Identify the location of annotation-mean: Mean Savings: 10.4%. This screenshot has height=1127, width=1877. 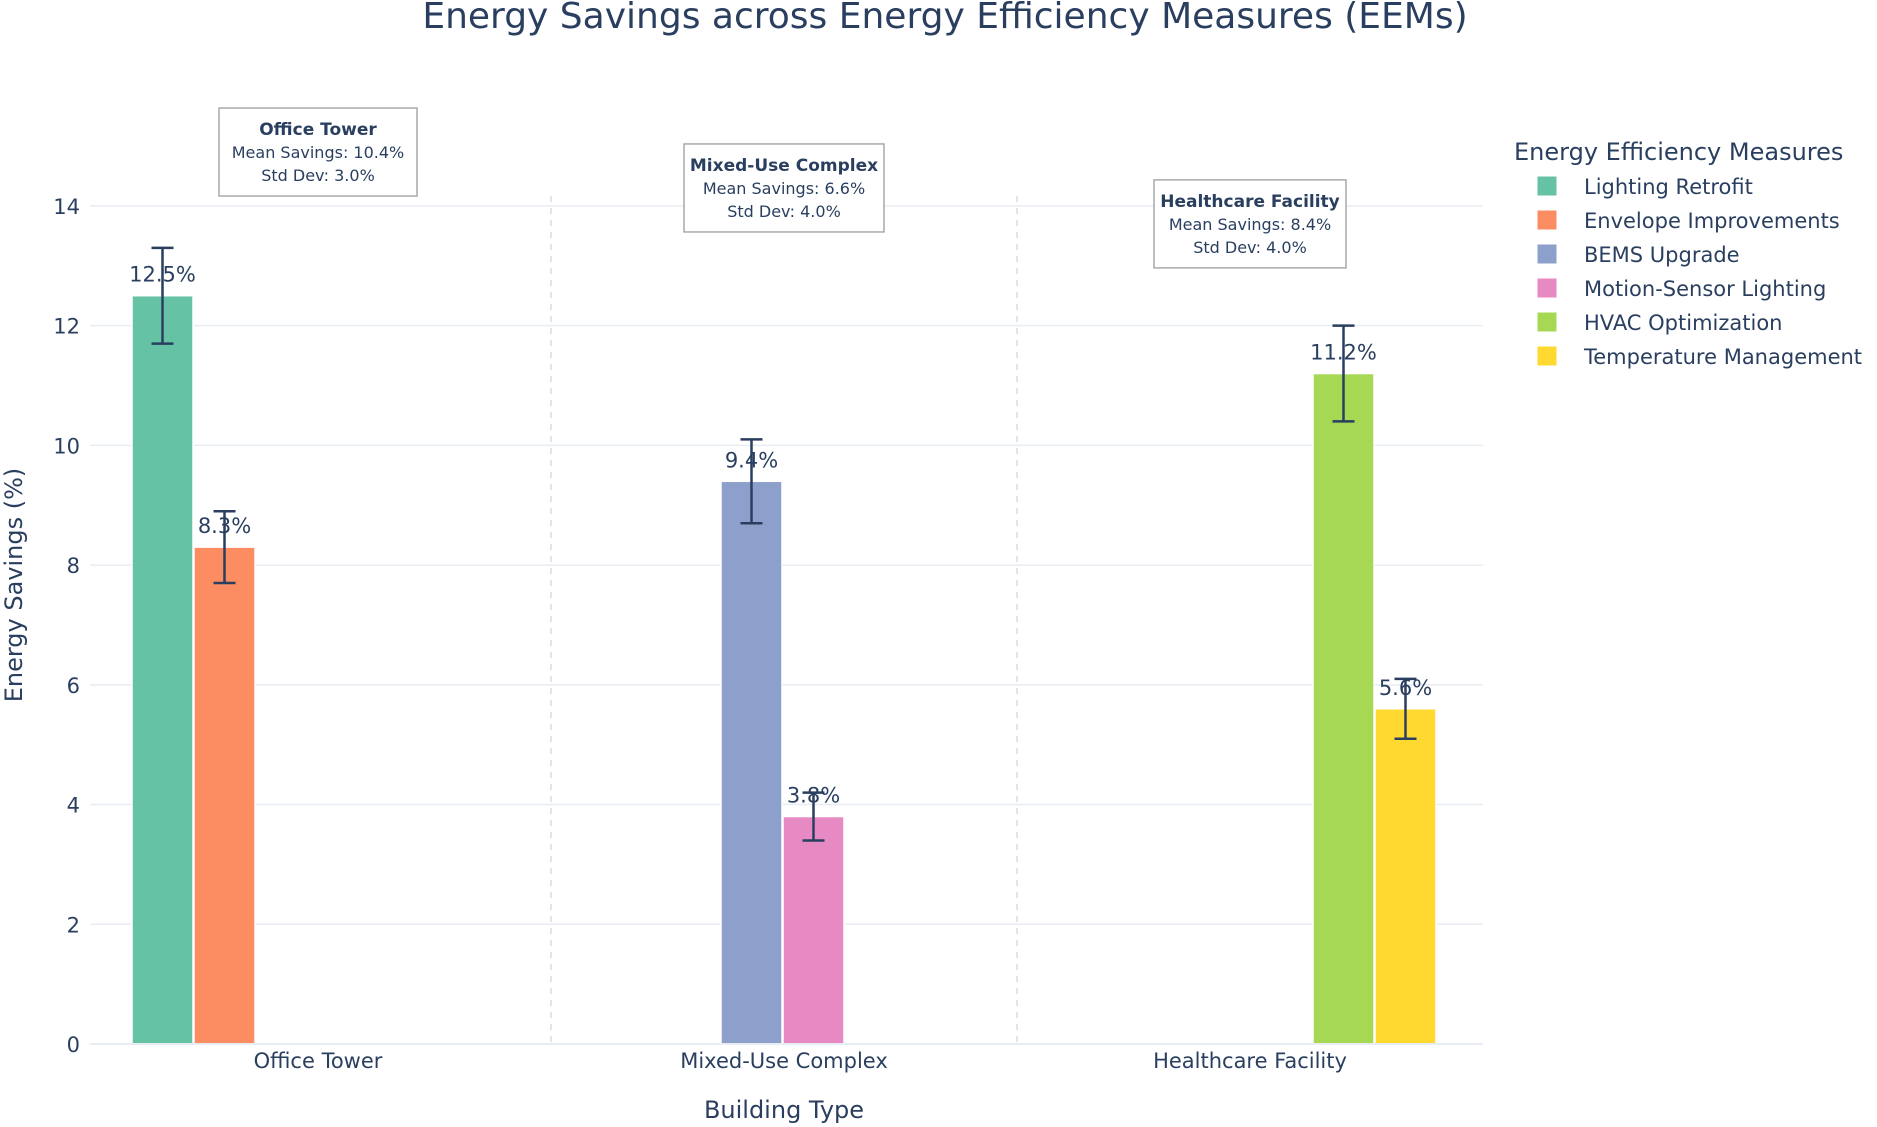
(318, 152).